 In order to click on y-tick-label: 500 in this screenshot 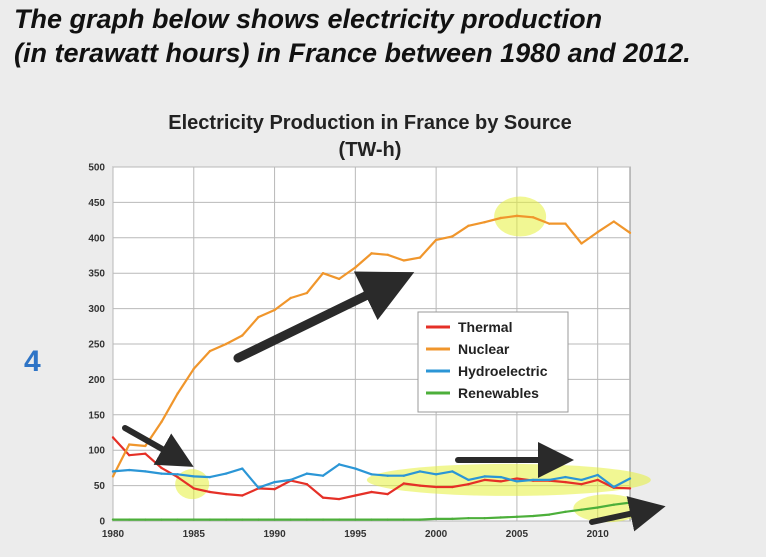, I will do `click(96, 168)`.